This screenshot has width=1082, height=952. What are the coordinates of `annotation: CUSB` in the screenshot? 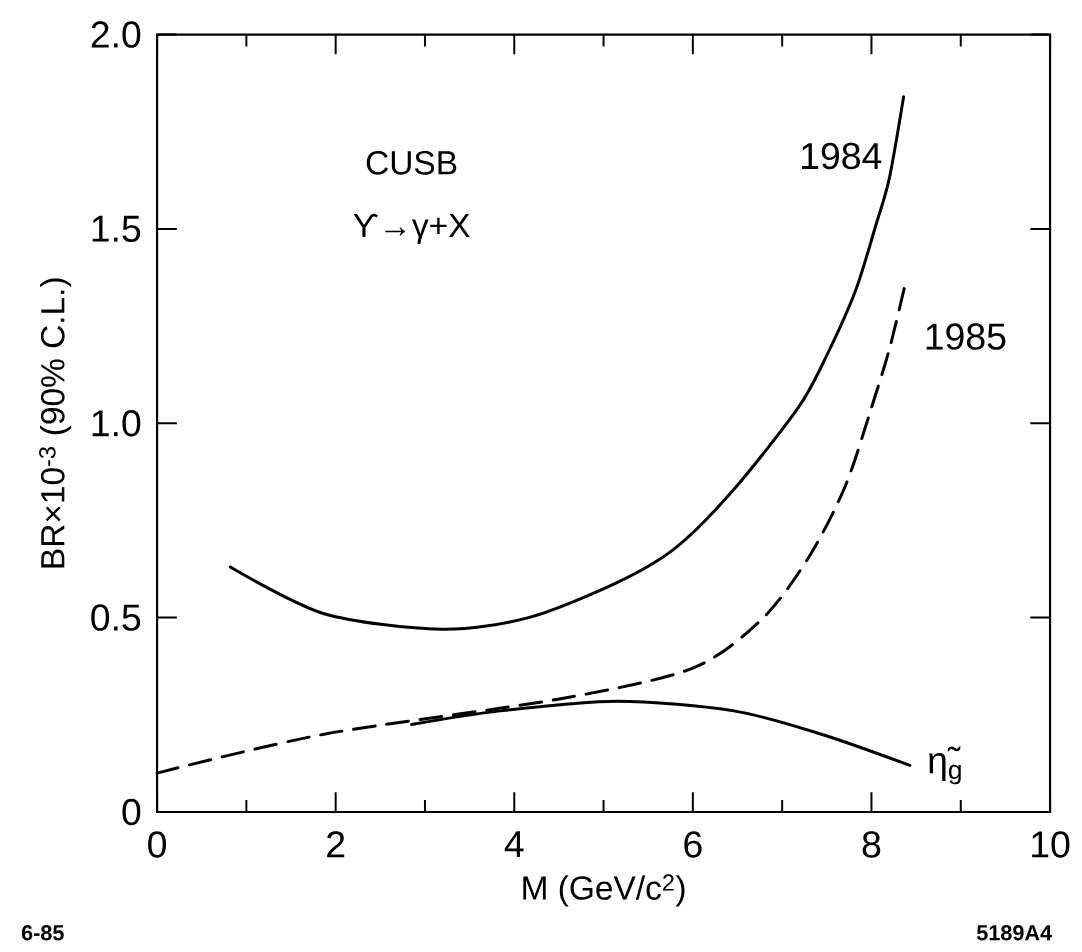 It's located at (411, 163).